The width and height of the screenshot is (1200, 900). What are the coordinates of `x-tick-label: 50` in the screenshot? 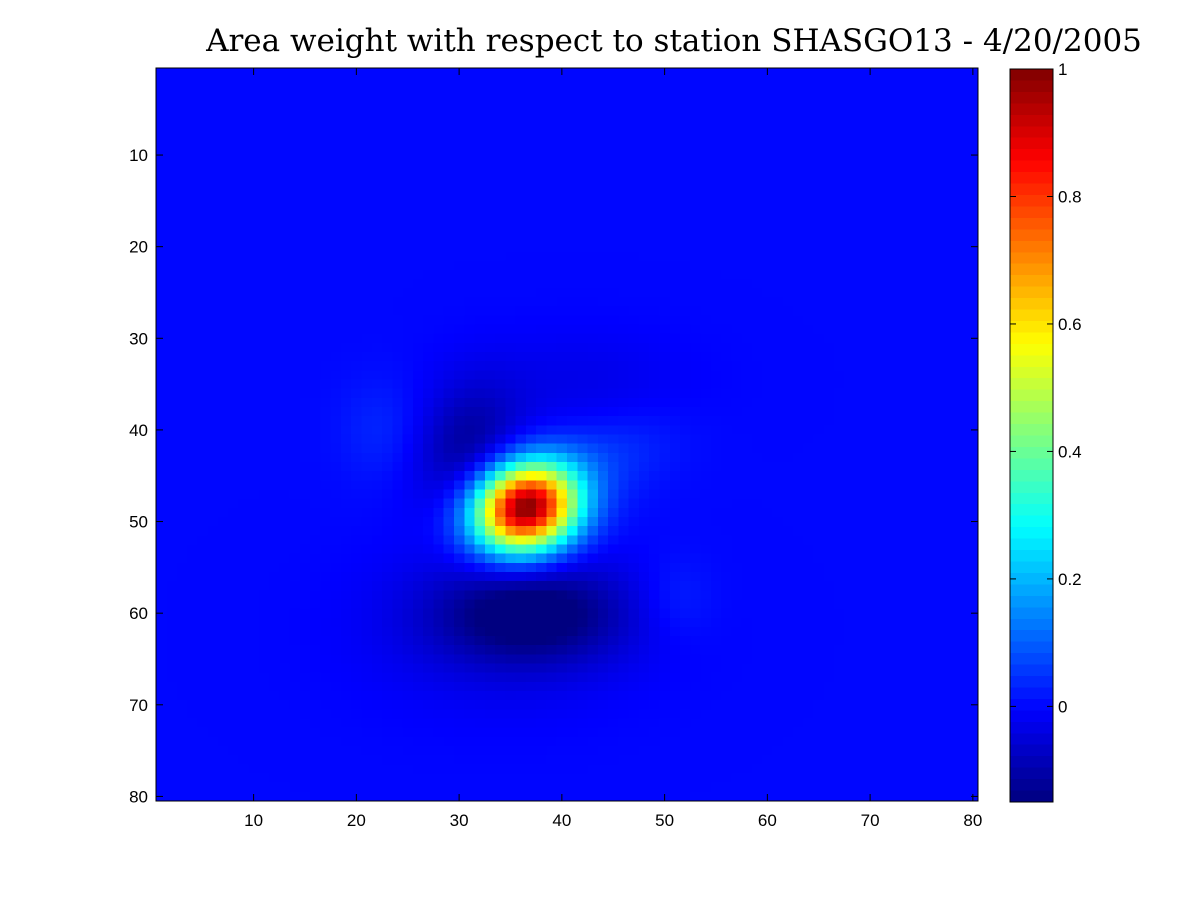 It's located at (664, 820).